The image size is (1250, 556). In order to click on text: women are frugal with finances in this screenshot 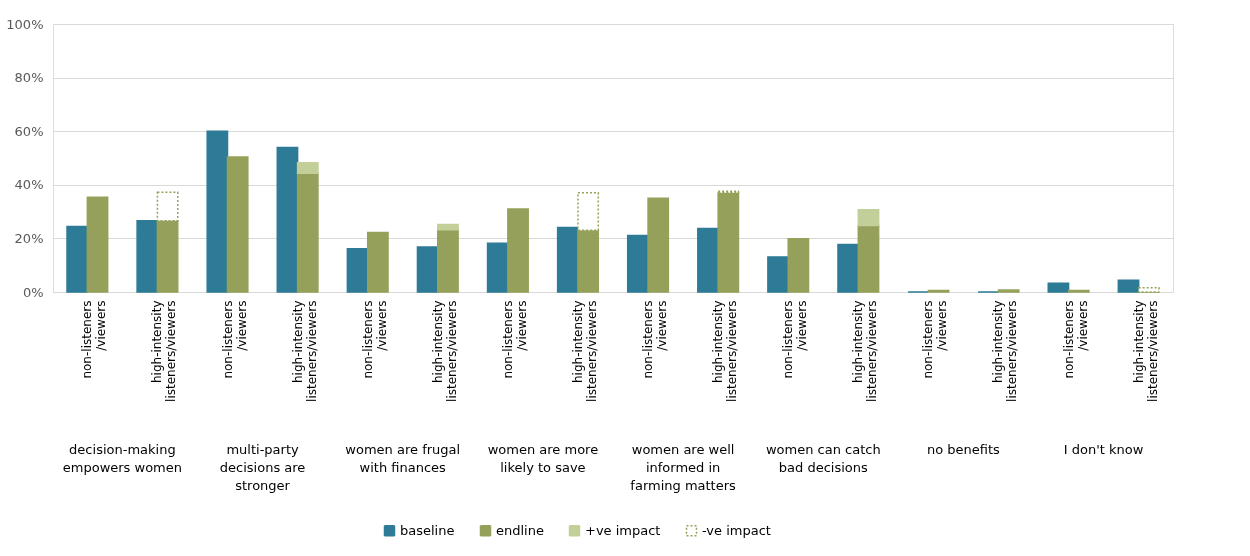, I will do `click(403, 458)`.